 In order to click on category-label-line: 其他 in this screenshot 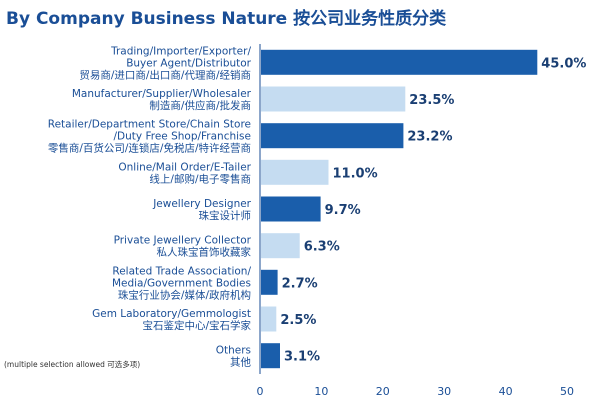, I will do `click(240, 362)`.